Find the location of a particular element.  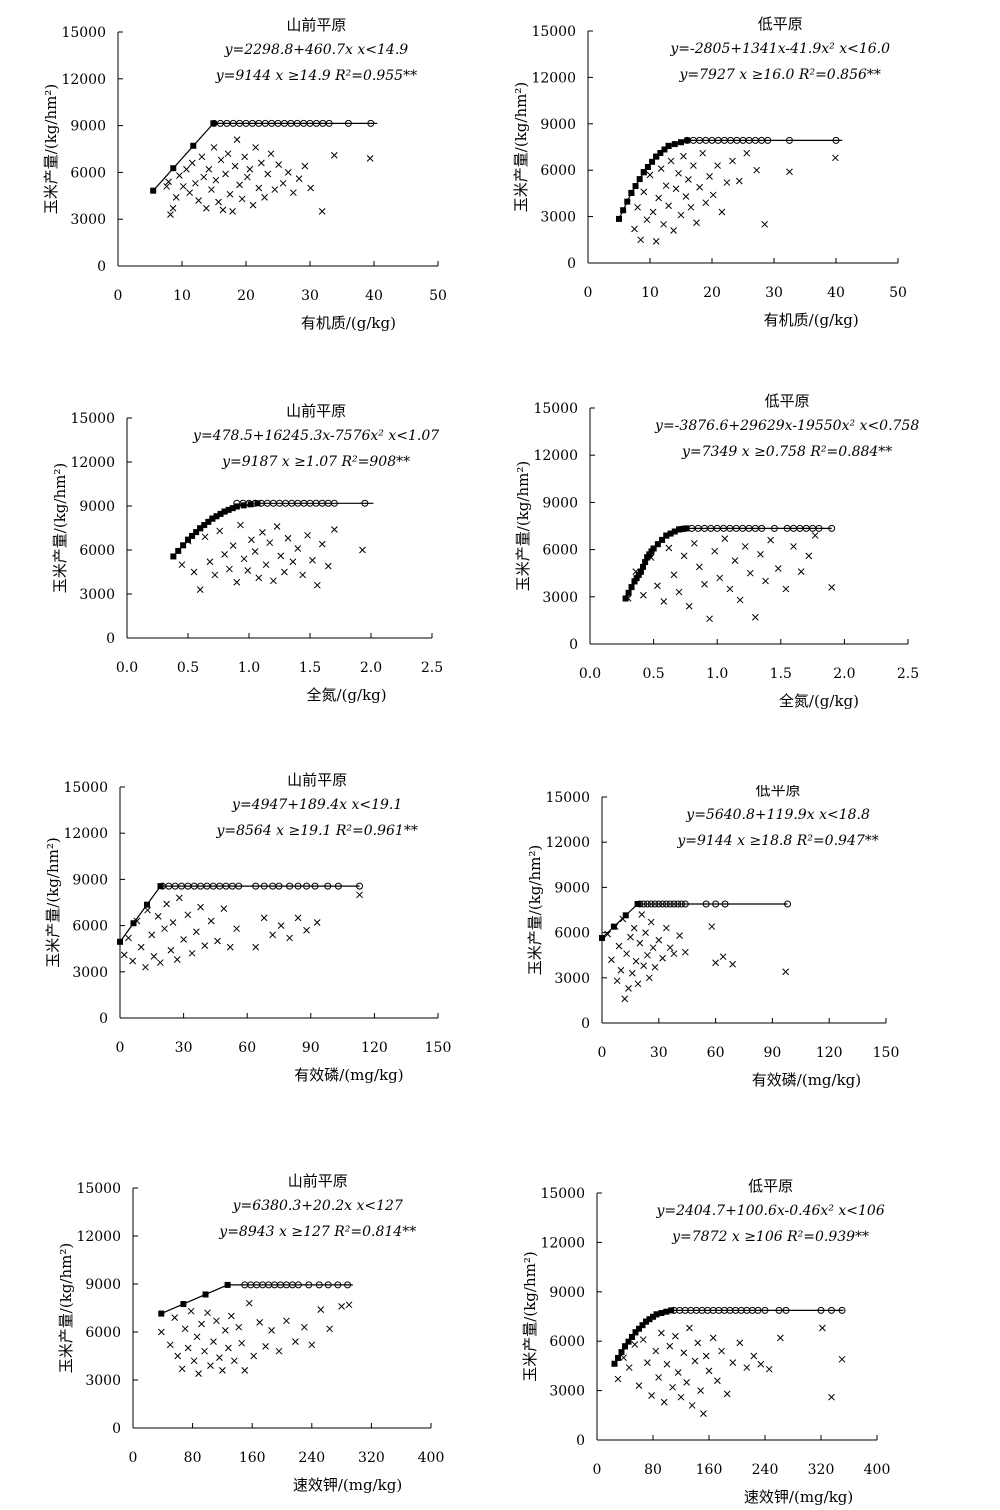

x-axis-label: 有效磷/(mg/kg) is located at coordinates (348, 1075).